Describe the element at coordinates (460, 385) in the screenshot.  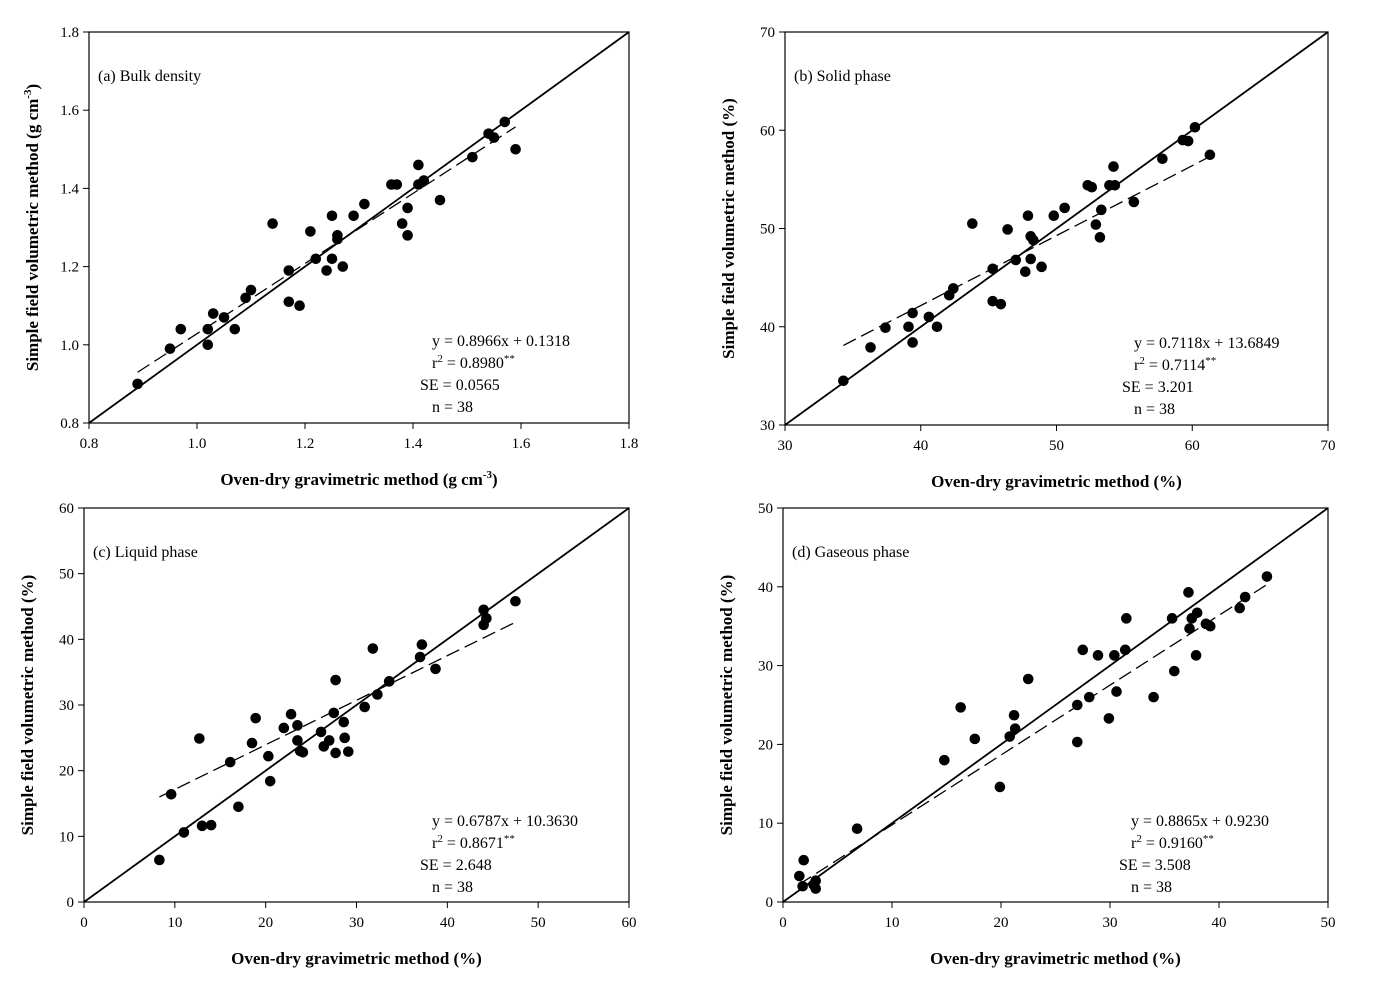
I see `standard-error: SE = 0.0565` at that location.